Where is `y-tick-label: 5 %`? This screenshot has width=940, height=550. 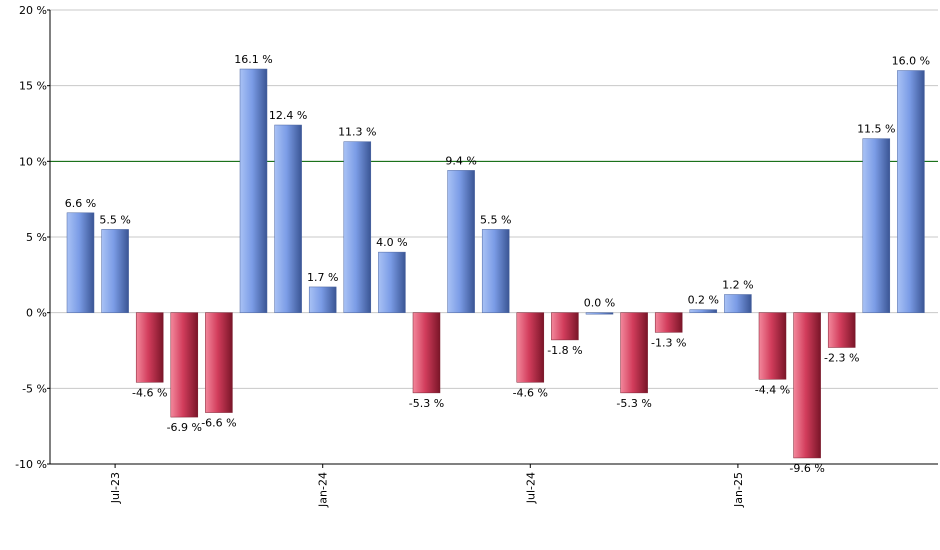
y-tick-label: 5 % is located at coordinates (36, 237).